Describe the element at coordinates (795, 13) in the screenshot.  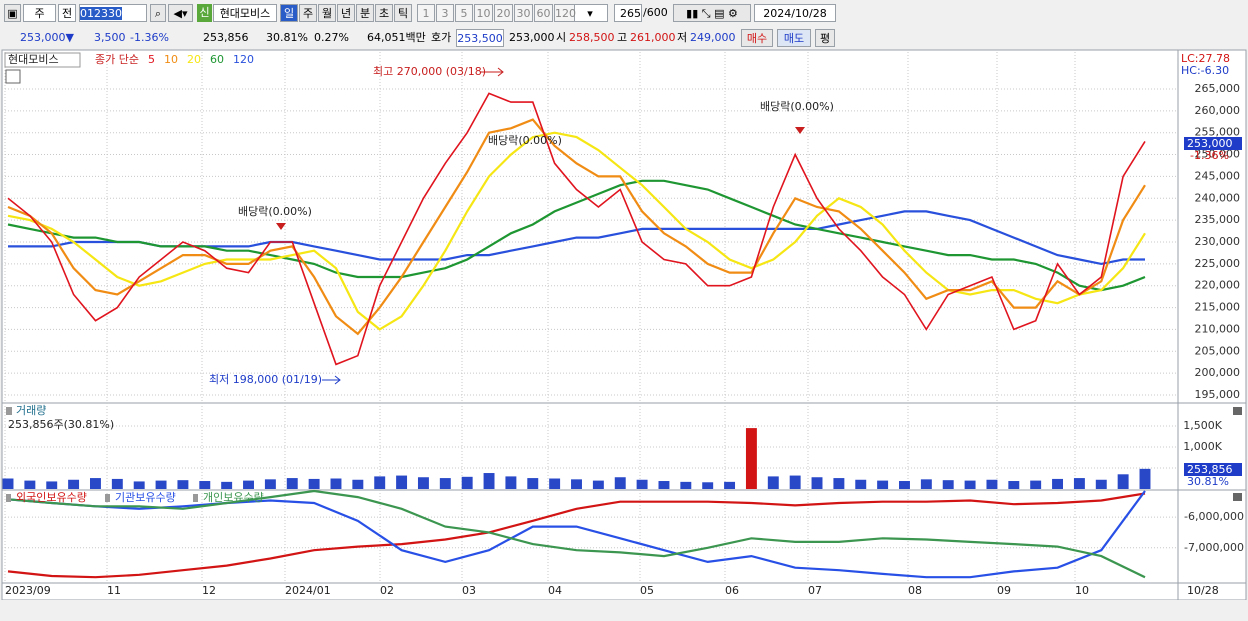
I see `date-input: 2024/10/28` at that location.